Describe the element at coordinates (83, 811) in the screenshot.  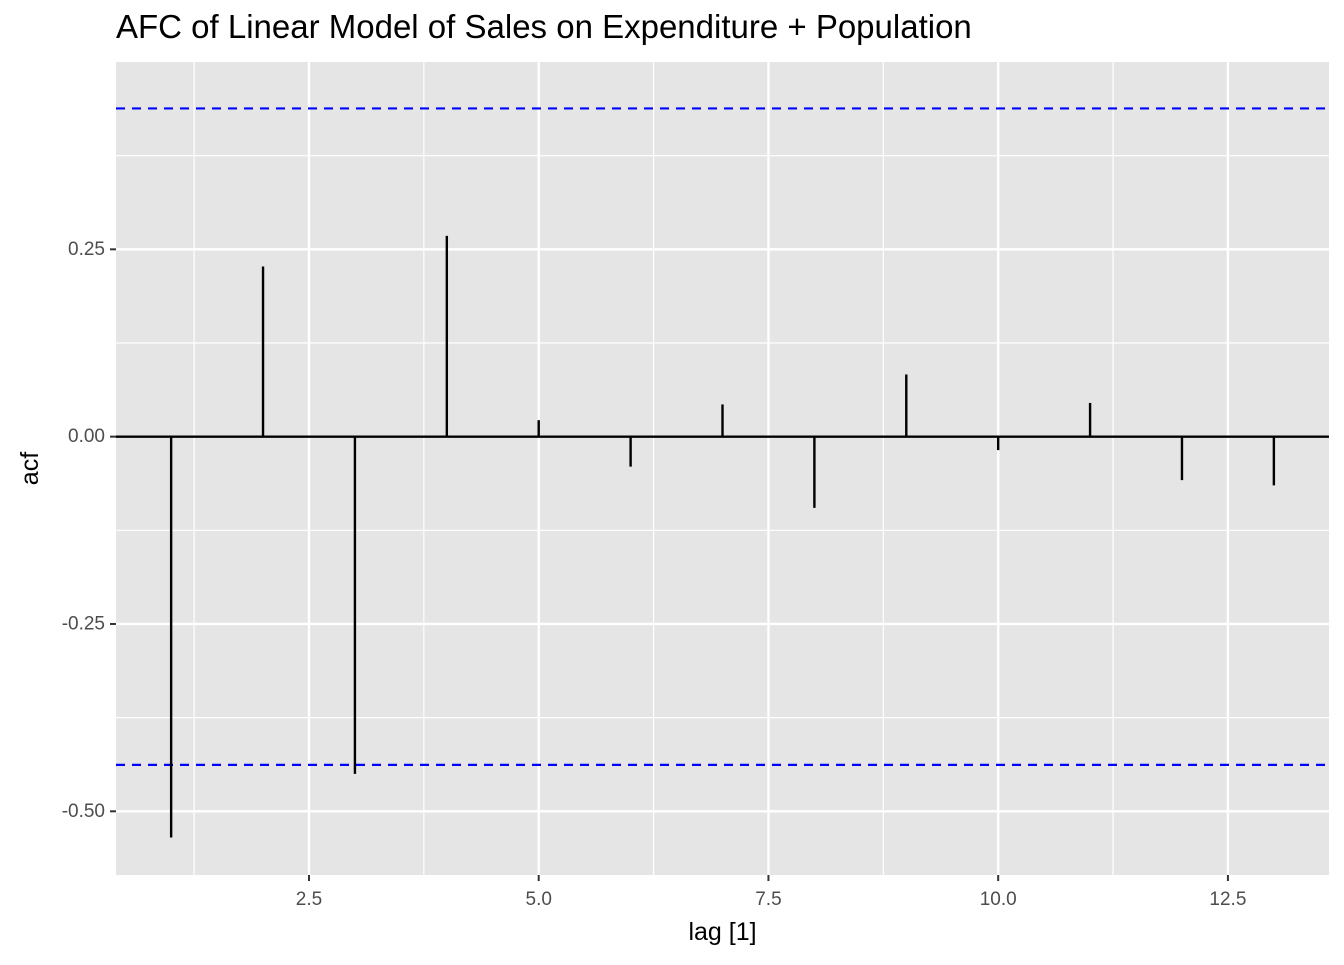
I see `y-tick-label: -0.50` at that location.